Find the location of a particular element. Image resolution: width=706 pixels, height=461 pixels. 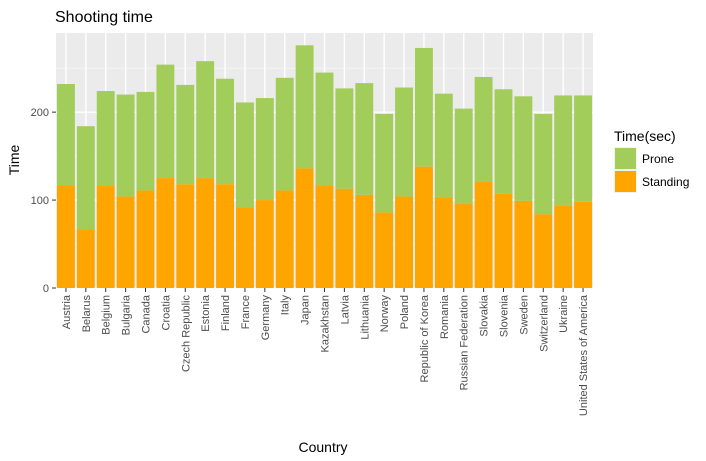

x-tick-label: Ukraine is located at coordinates (564, 314).